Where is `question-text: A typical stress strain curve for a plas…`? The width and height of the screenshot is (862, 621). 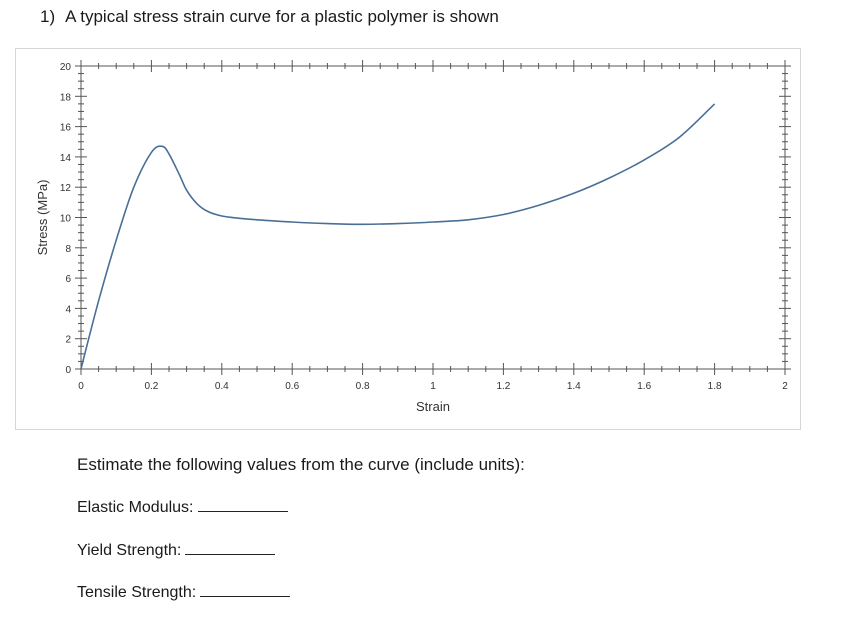 question-text: A typical stress strain curve for a plas… is located at coordinates (282, 16).